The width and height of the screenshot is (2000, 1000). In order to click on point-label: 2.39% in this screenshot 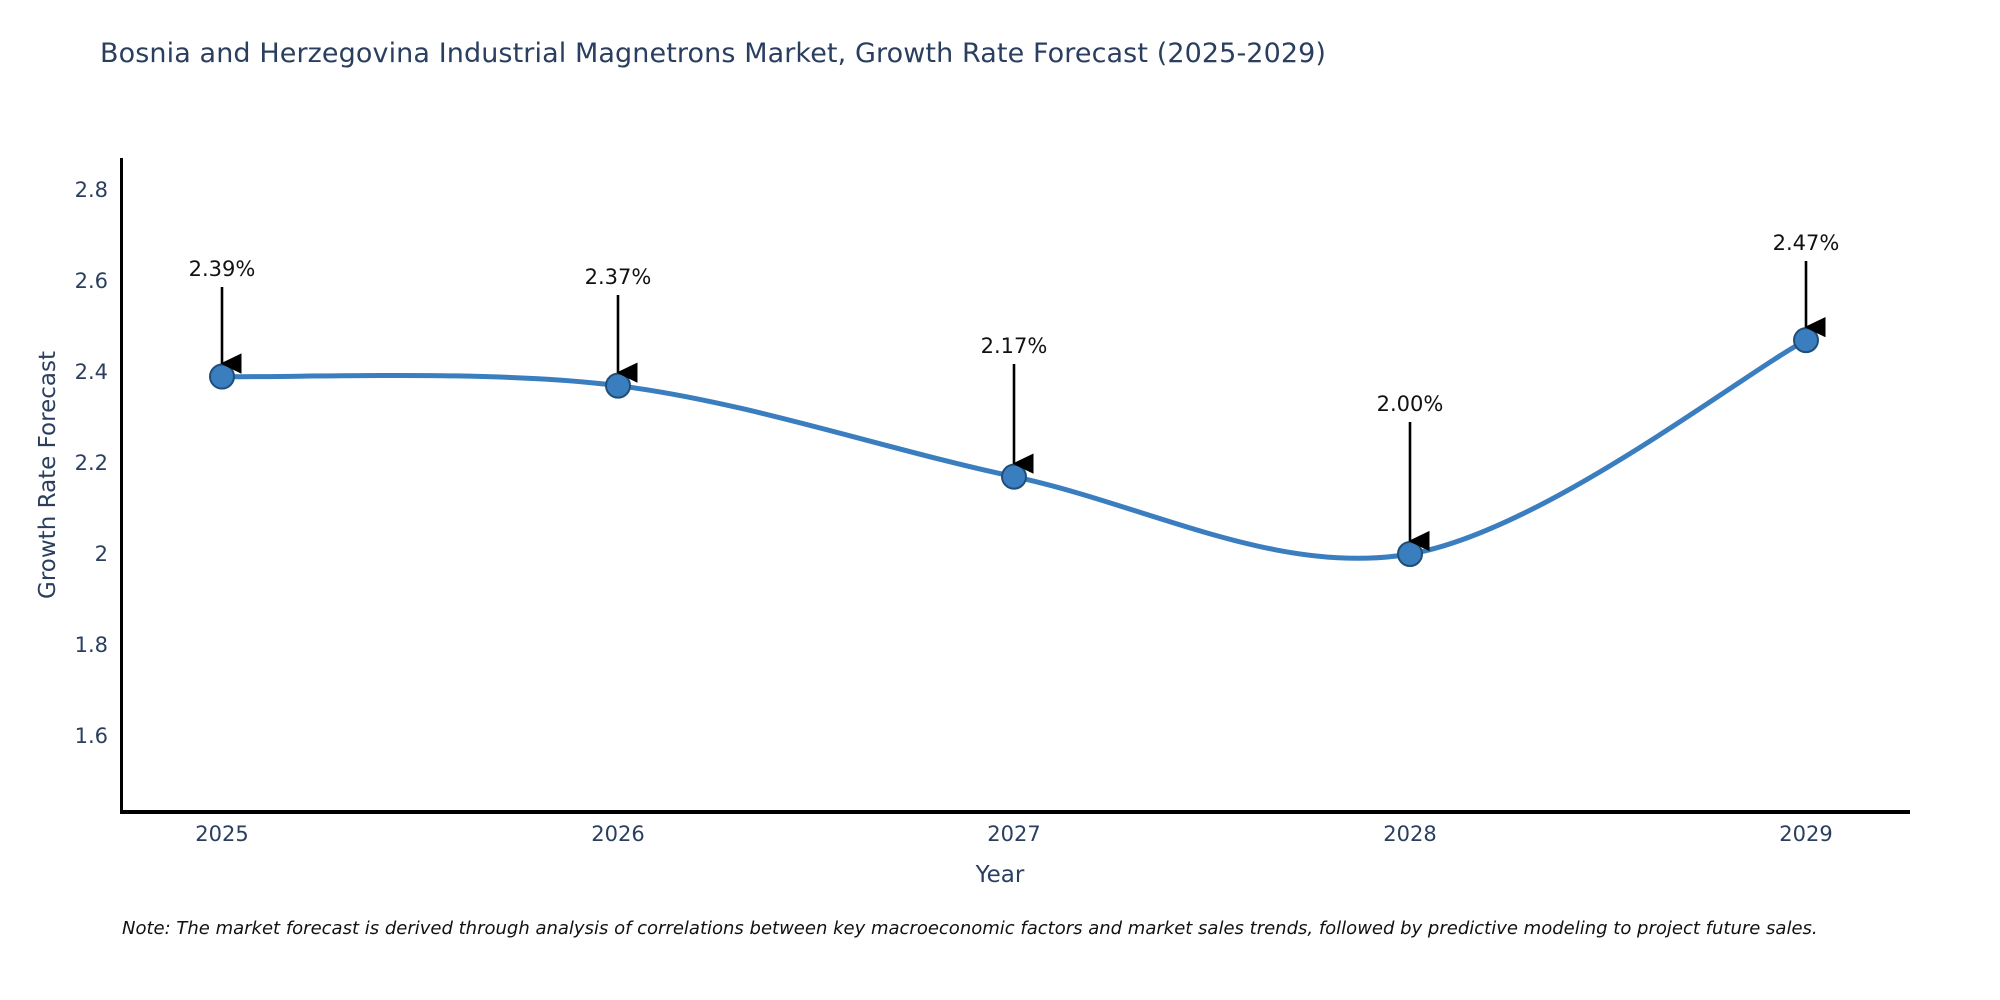, I will do `click(222, 269)`.